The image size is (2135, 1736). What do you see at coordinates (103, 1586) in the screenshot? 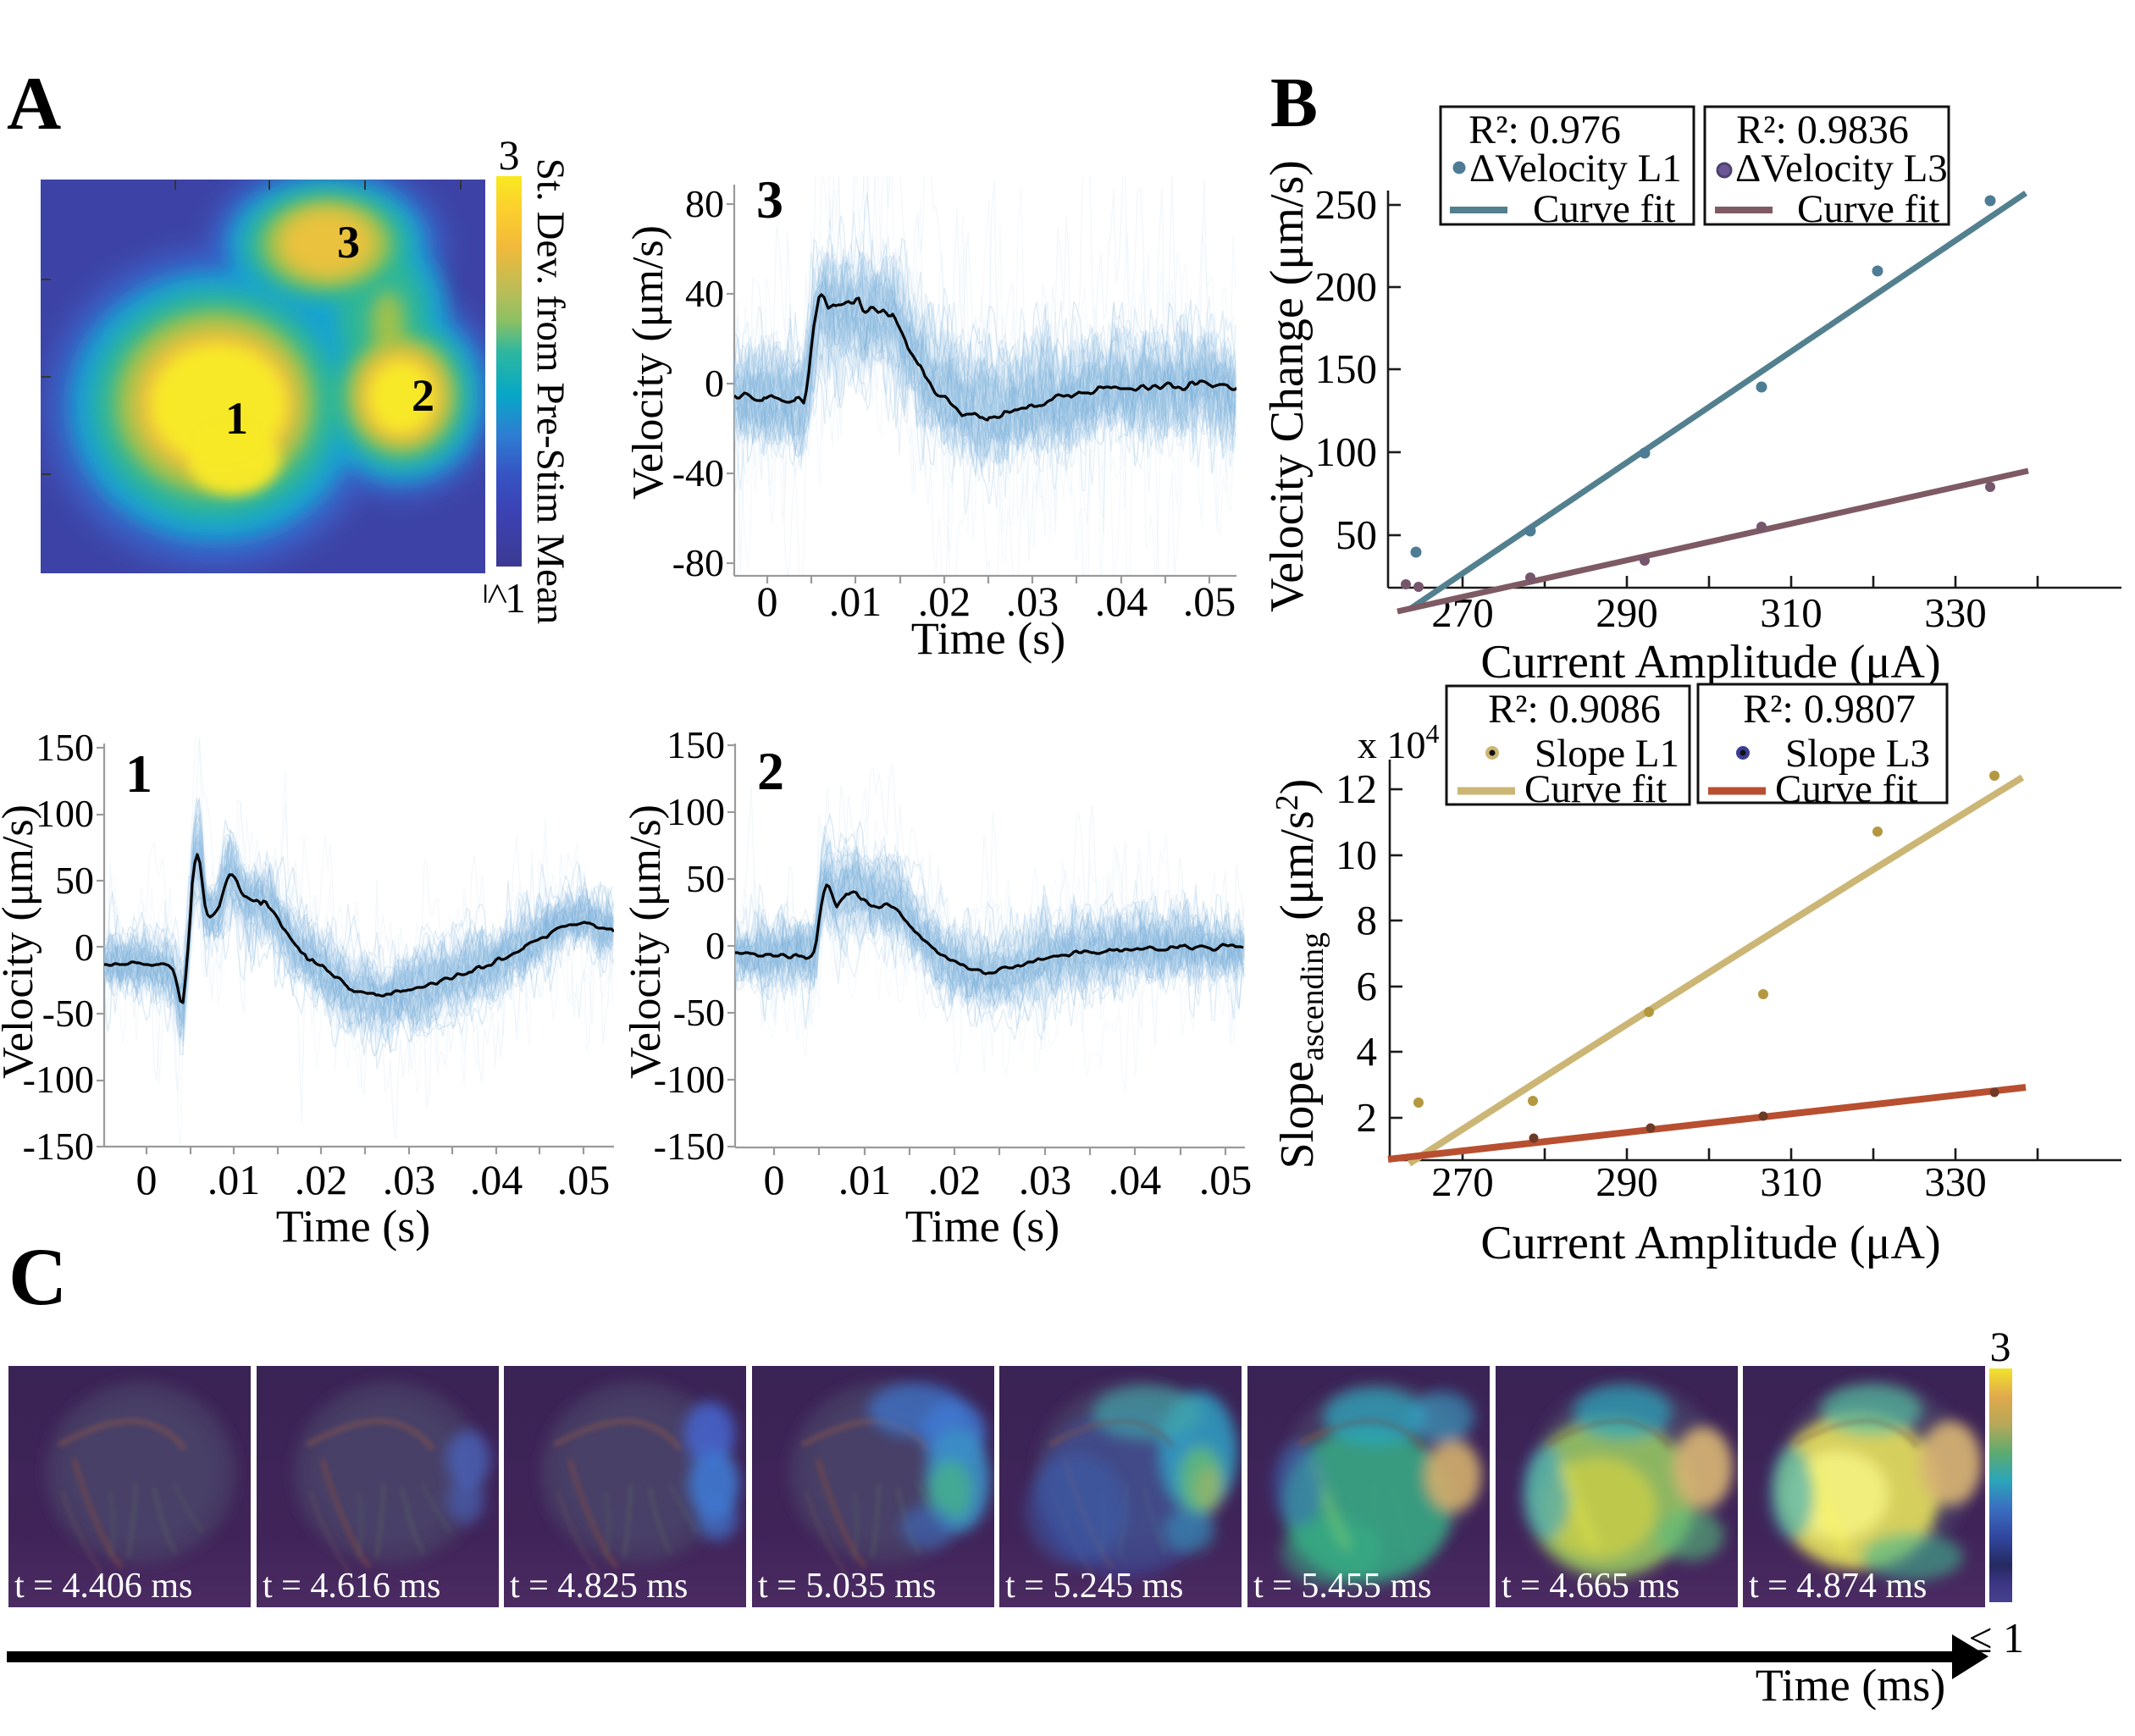
I see `svg-text: t = 4.406 ms` at bounding box center [103, 1586].